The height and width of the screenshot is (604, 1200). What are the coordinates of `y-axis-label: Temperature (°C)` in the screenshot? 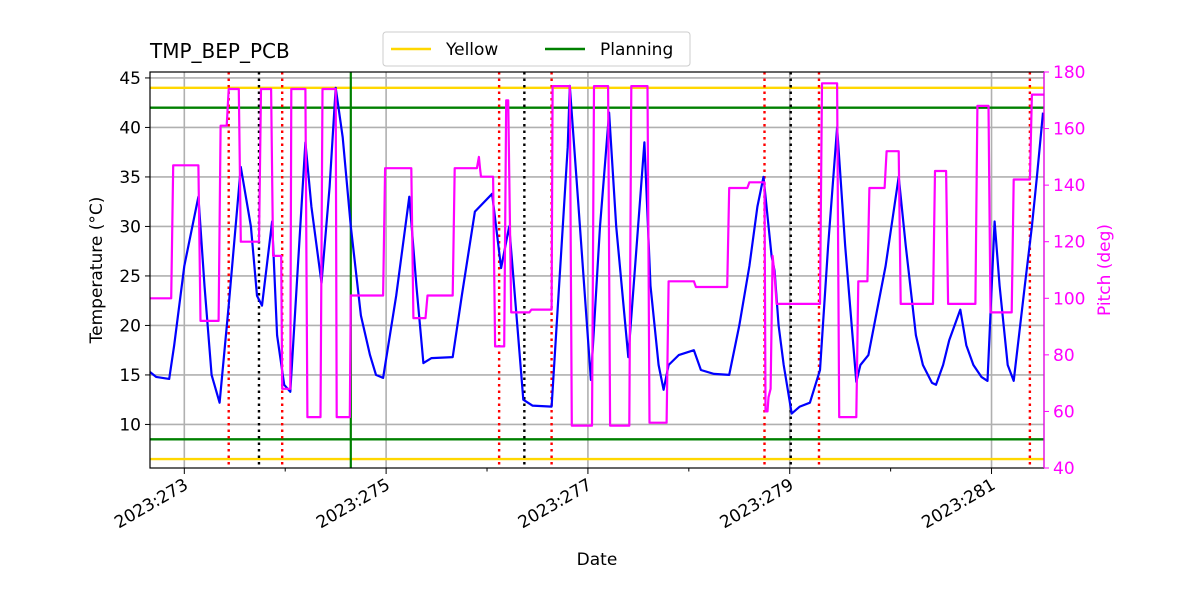 It's located at (97, 271).